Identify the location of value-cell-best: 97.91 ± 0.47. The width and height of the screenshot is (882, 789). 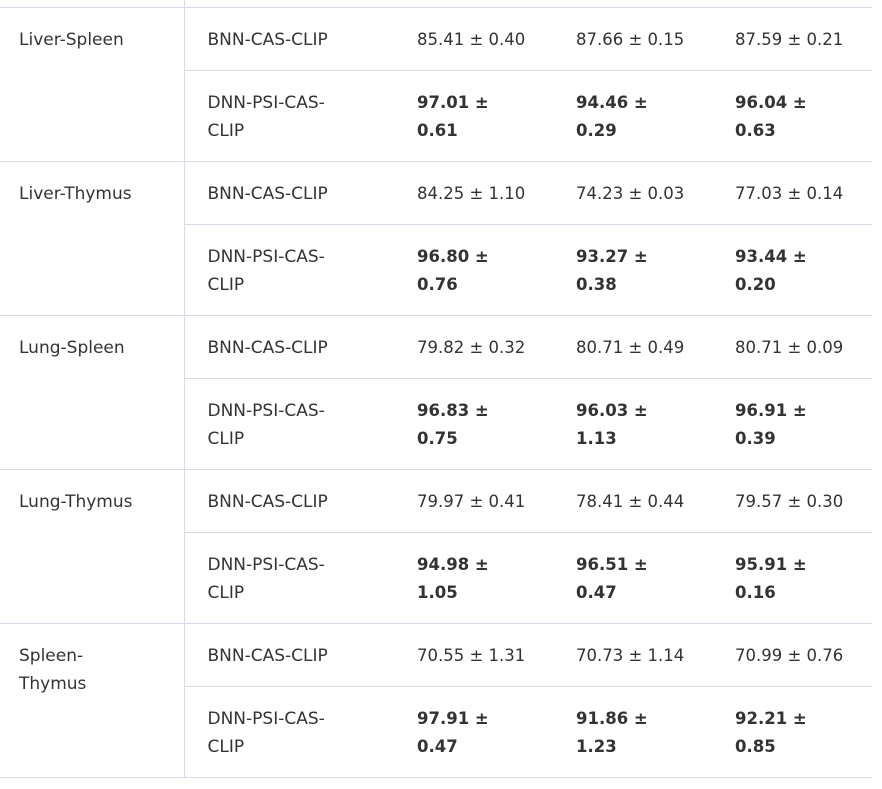
(473, 732).